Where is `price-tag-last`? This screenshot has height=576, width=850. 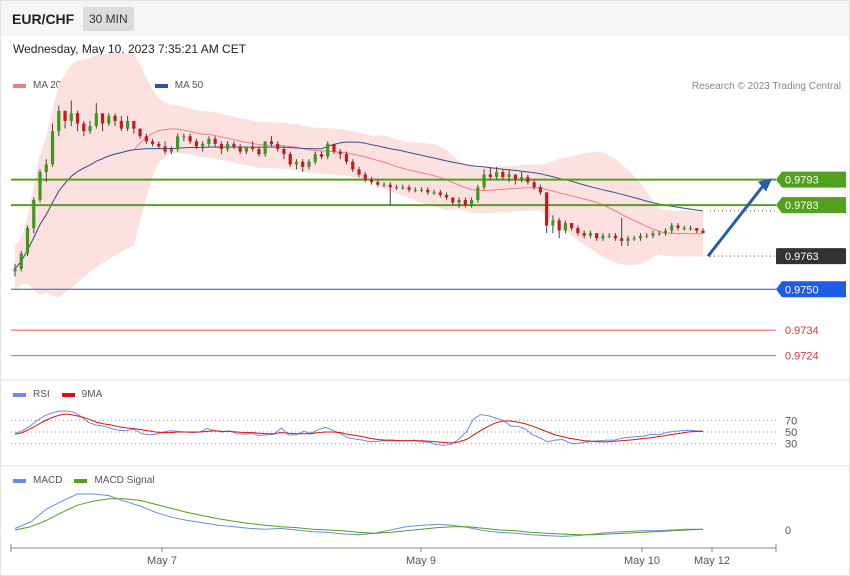
price-tag-last is located at coordinates (811, 256).